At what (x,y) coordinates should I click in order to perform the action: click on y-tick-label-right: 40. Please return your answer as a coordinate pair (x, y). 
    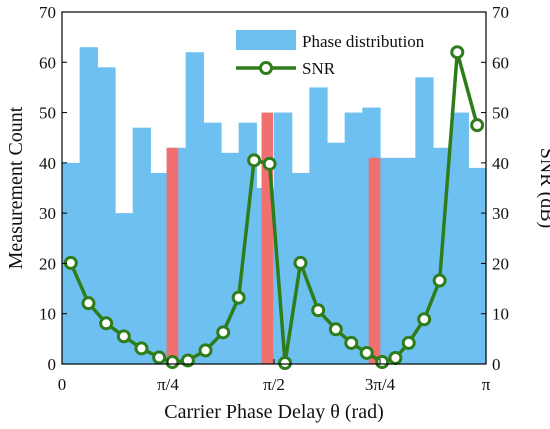
    Looking at the image, I should click on (500, 163).